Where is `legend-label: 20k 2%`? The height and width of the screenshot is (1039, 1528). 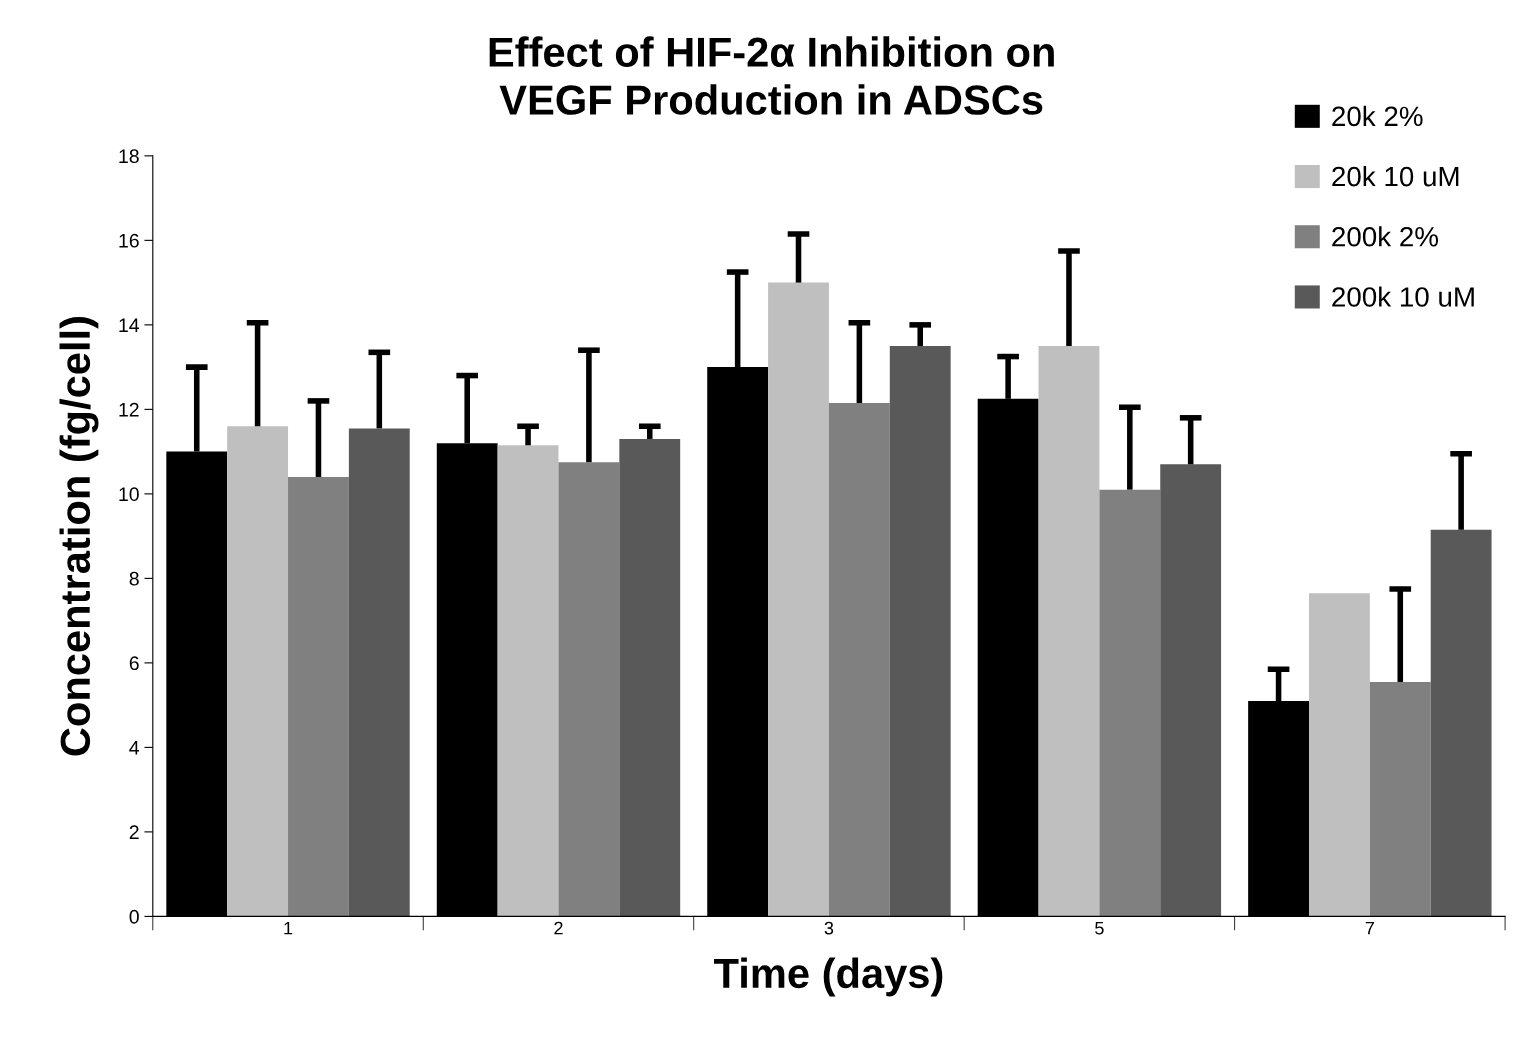 legend-label: 20k 2% is located at coordinates (1377, 116).